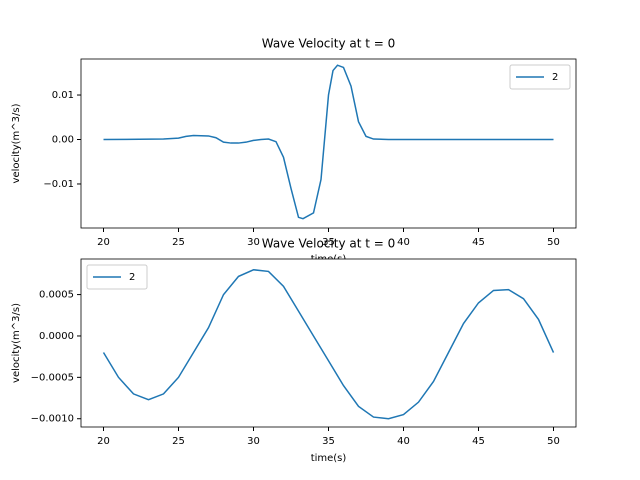  What do you see at coordinates (52, 419) in the screenshot?
I see `y-tick-label: −0.0010` at bounding box center [52, 419].